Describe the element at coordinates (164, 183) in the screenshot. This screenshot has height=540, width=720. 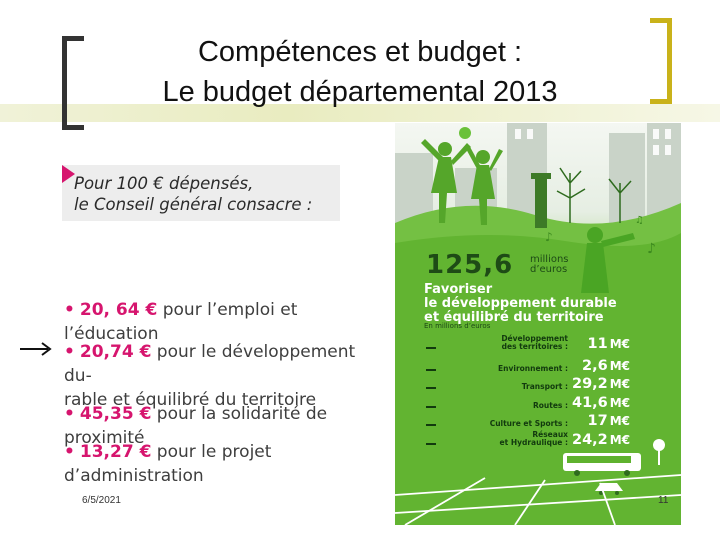
I see `intro-line1: Pour 100 € dépensés,` at that location.